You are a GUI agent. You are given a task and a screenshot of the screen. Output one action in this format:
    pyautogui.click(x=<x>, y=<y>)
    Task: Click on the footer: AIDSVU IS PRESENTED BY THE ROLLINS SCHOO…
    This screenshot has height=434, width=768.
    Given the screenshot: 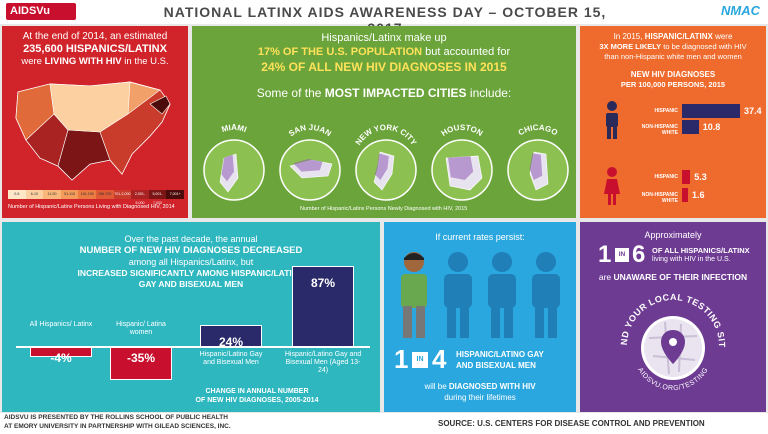 What is the action you would take?
    pyautogui.click(x=384, y=423)
    